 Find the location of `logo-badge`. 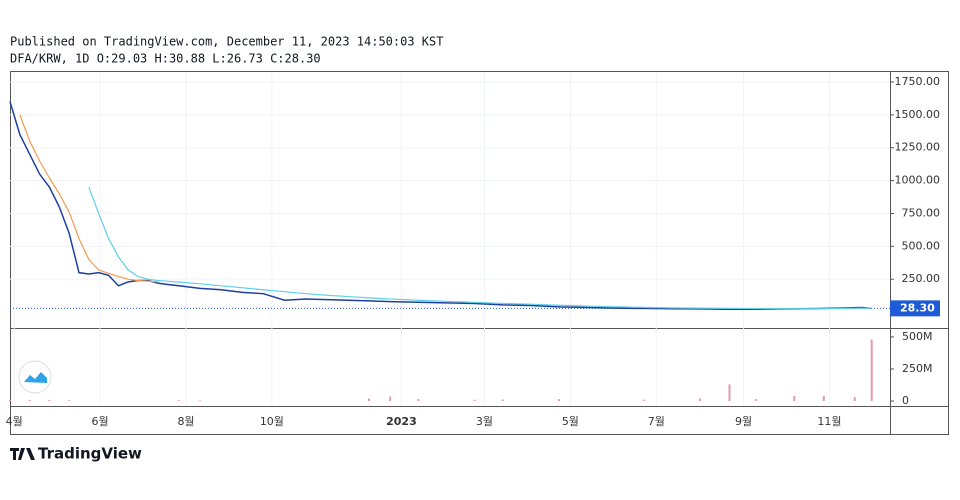

logo-badge is located at coordinates (35, 377).